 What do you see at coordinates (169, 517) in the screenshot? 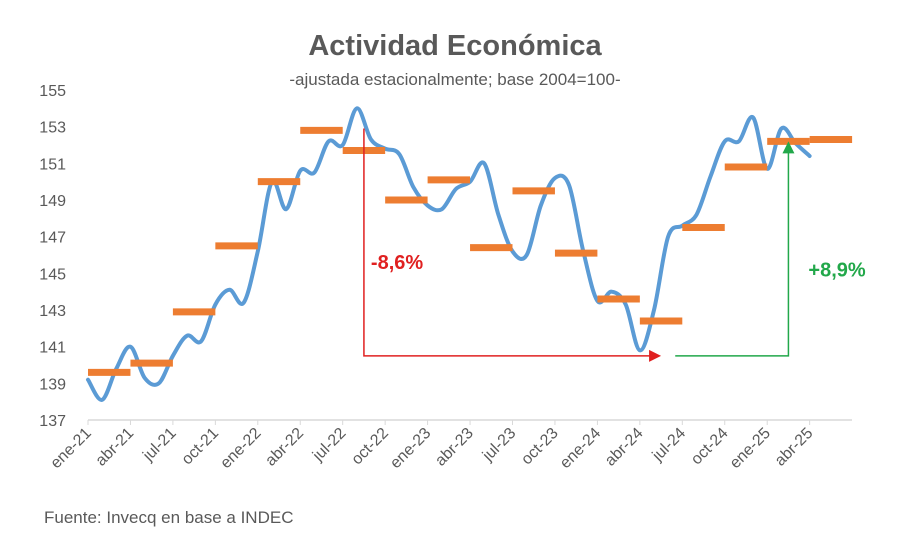
I see `chart-source: Fuente: Invecq en base a INDEC` at bounding box center [169, 517].